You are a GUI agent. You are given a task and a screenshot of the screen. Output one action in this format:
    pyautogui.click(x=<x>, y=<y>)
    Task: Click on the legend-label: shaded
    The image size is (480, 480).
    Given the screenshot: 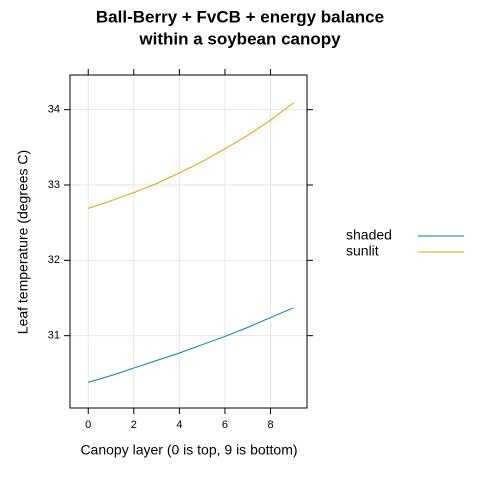 What is the action you would take?
    pyautogui.click(x=369, y=235)
    